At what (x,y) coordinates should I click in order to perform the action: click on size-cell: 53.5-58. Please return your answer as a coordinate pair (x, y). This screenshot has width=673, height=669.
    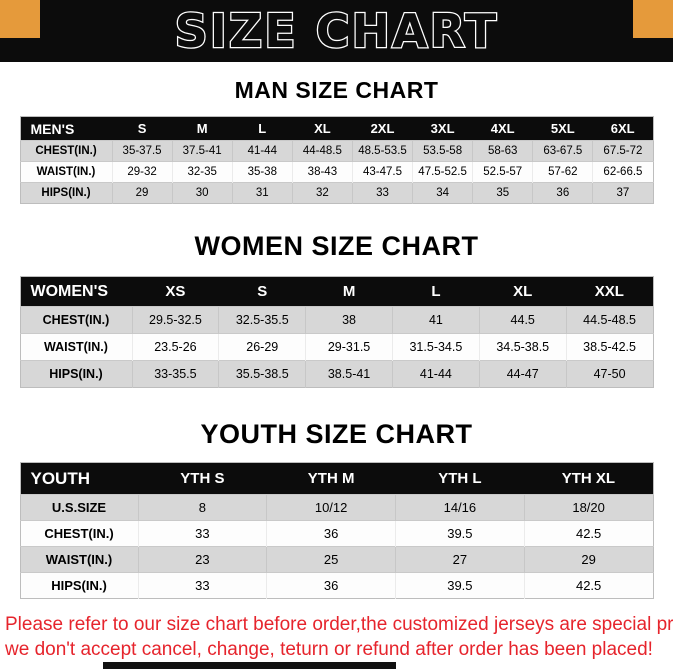
    Looking at the image, I should click on (442, 151).